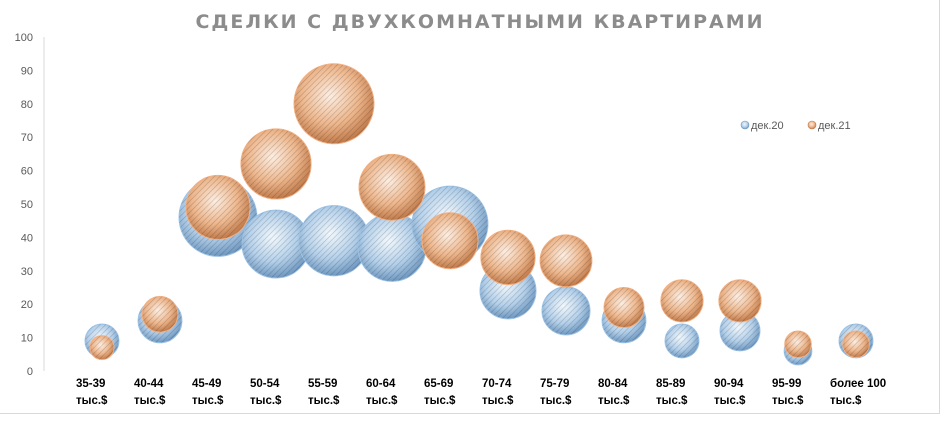 This screenshot has height=435, width=941. I want to click on x-category-label: 90-94 тыс.$, so click(730, 392).